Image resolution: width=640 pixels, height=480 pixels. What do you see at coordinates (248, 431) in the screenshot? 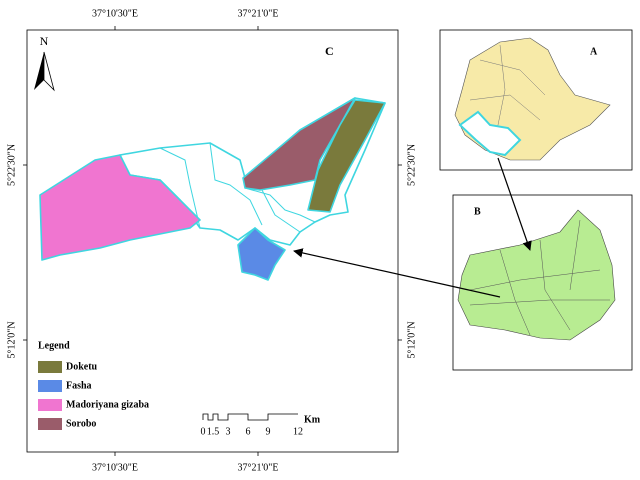
I see `scale-tick: 6` at bounding box center [248, 431].